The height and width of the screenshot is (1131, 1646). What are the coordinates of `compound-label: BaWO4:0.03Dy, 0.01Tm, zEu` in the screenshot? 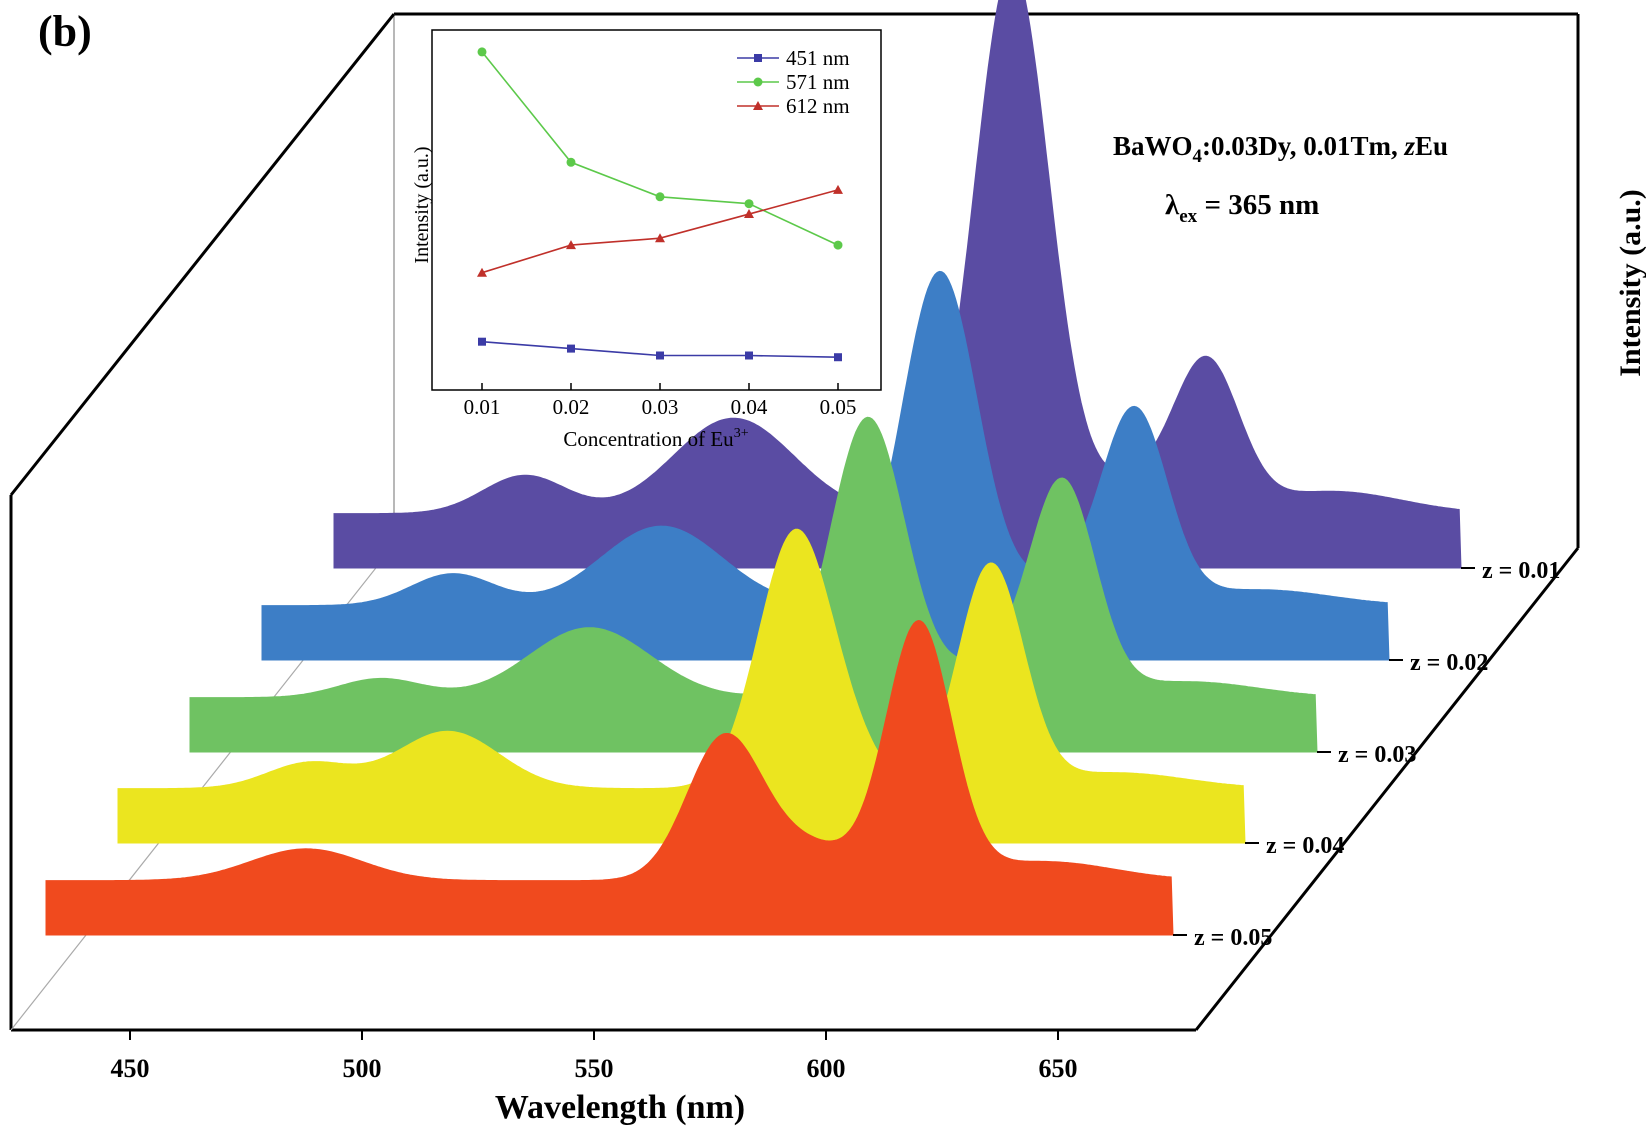 It's located at (1280, 149).